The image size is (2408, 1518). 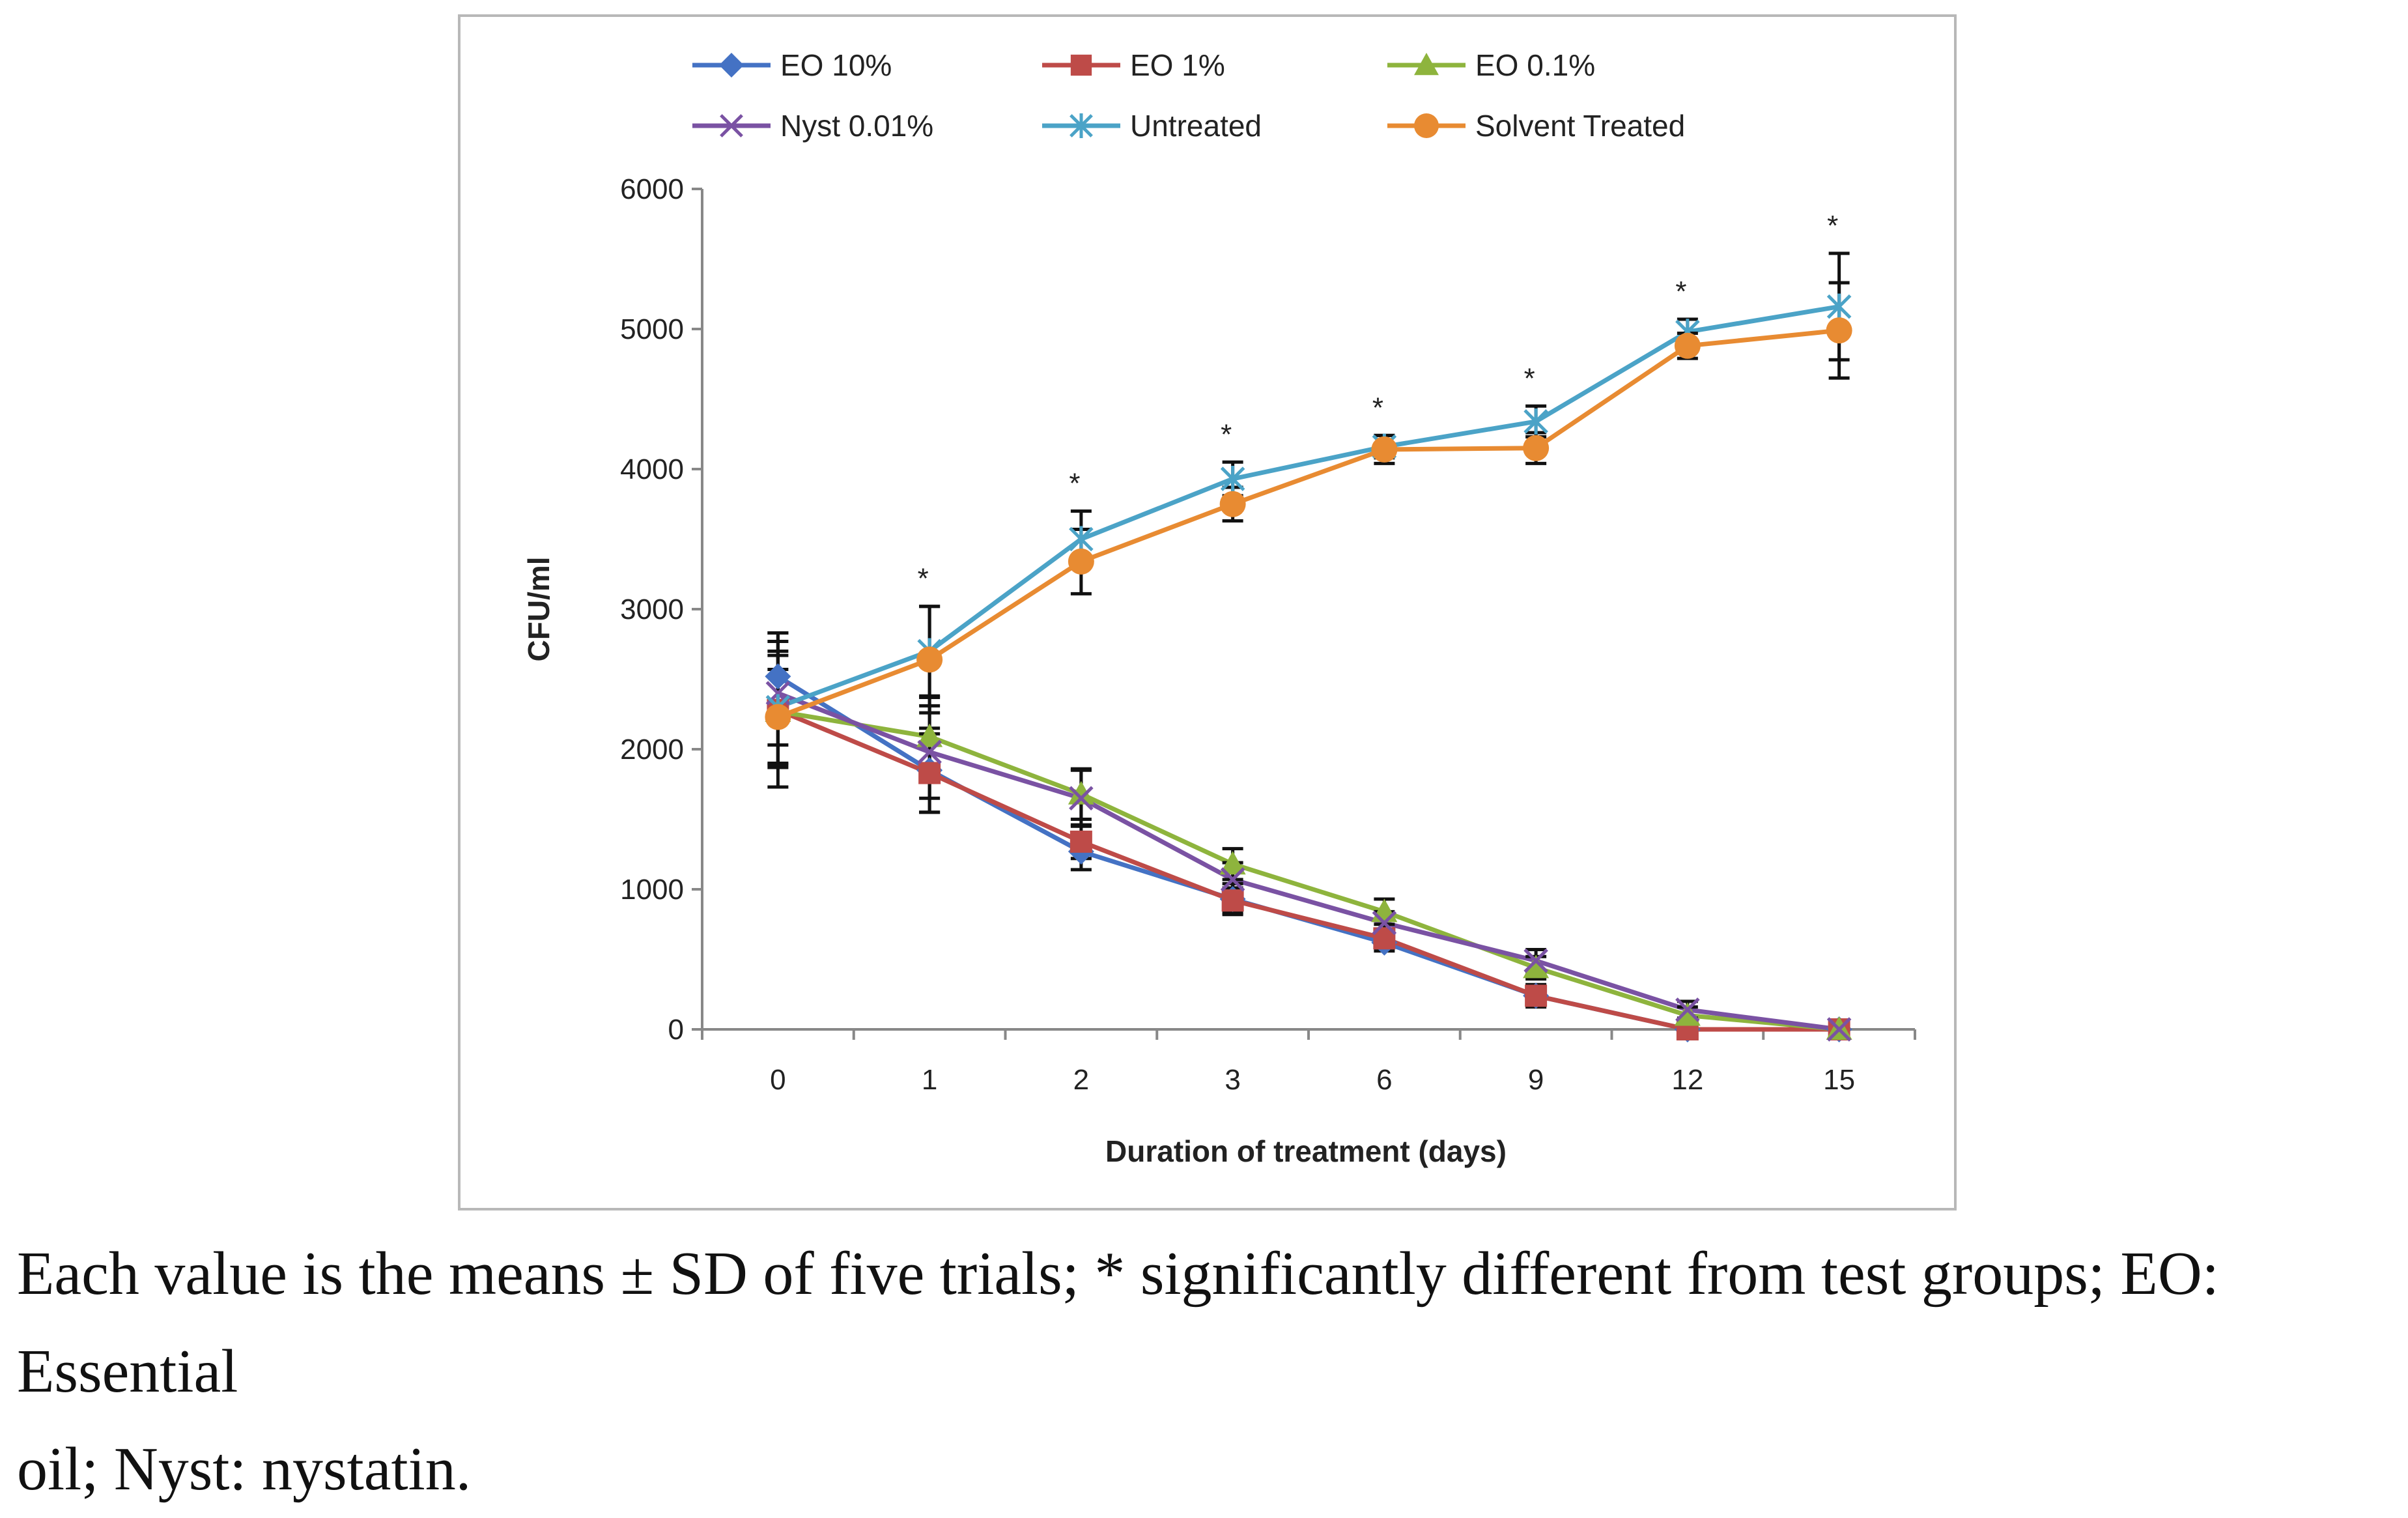 I want to click on y-tick-label: 0, so click(x=676, y=1030).